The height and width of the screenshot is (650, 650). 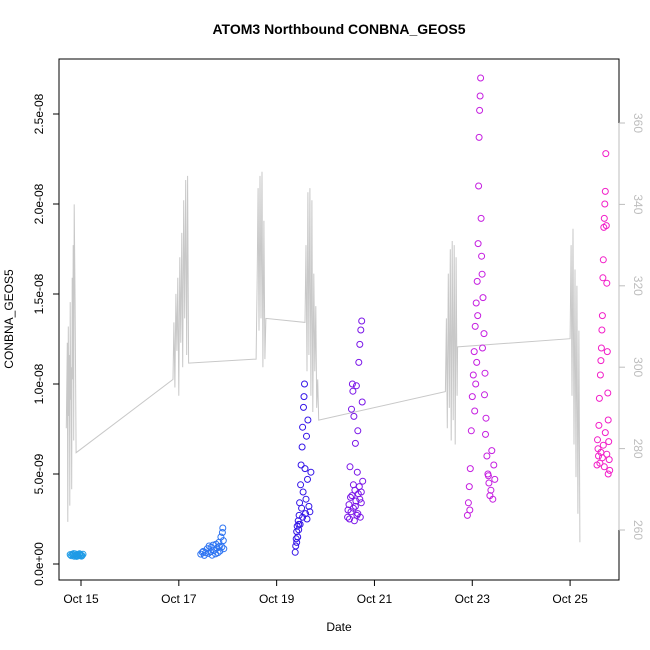 What do you see at coordinates (638, 204) in the screenshot?
I see `right-y-tick-label: 340` at bounding box center [638, 204].